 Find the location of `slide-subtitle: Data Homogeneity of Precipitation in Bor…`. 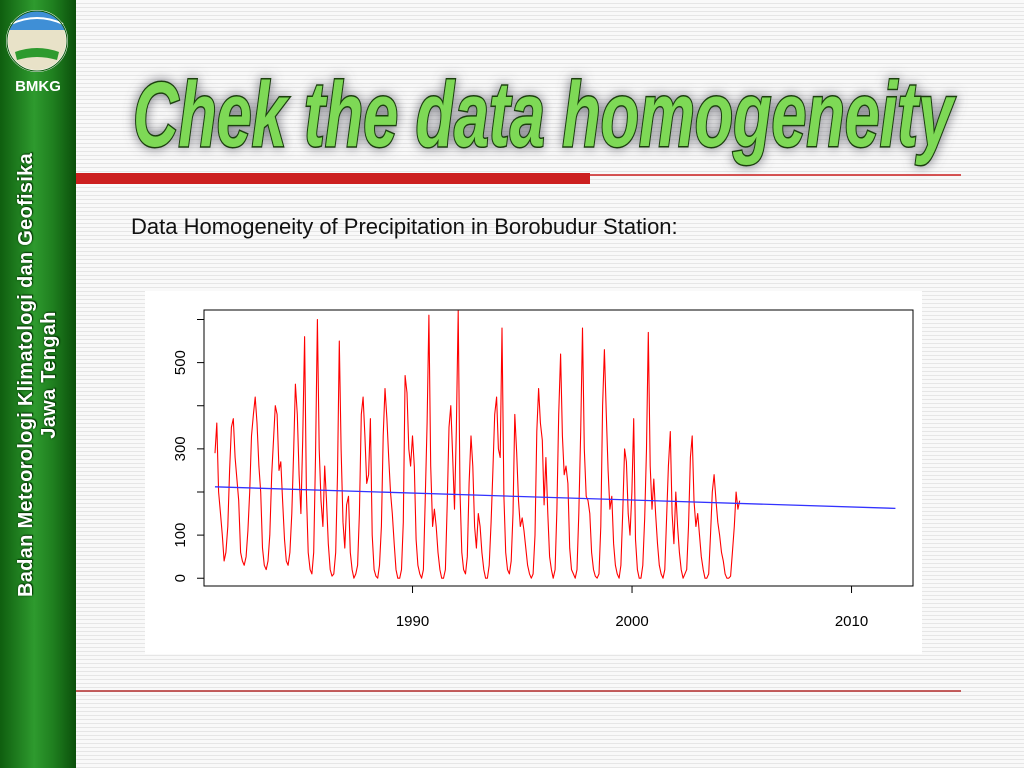

slide-subtitle: Data Homogeneity of Precipitation in Bor… is located at coordinates (404, 226).